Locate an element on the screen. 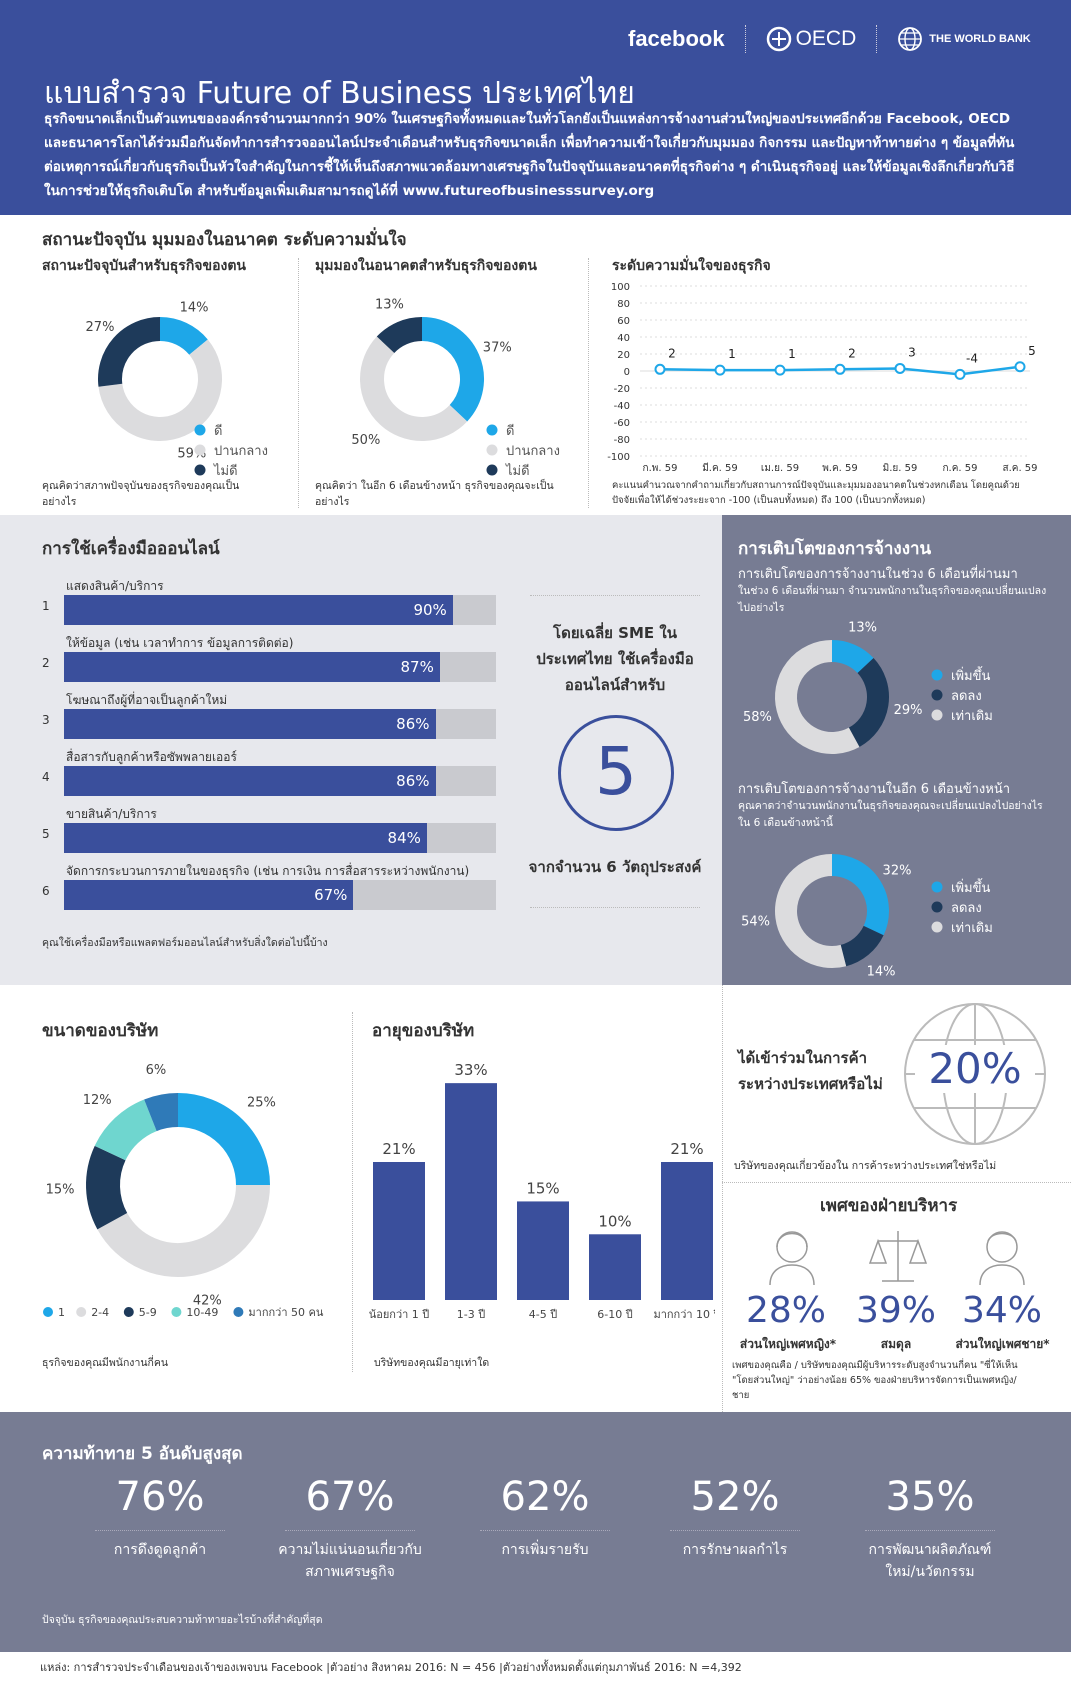 This screenshot has width=1071, height=1682. challenge-3-label: การเพิ่มรายรับ is located at coordinates (545, 1550).